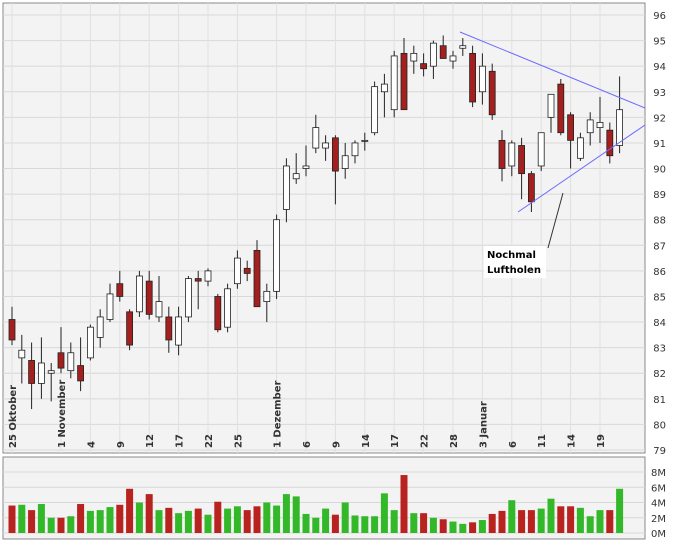 The image size is (676, 543). I want to click on annotation: Nochmal, so click(511, 255).